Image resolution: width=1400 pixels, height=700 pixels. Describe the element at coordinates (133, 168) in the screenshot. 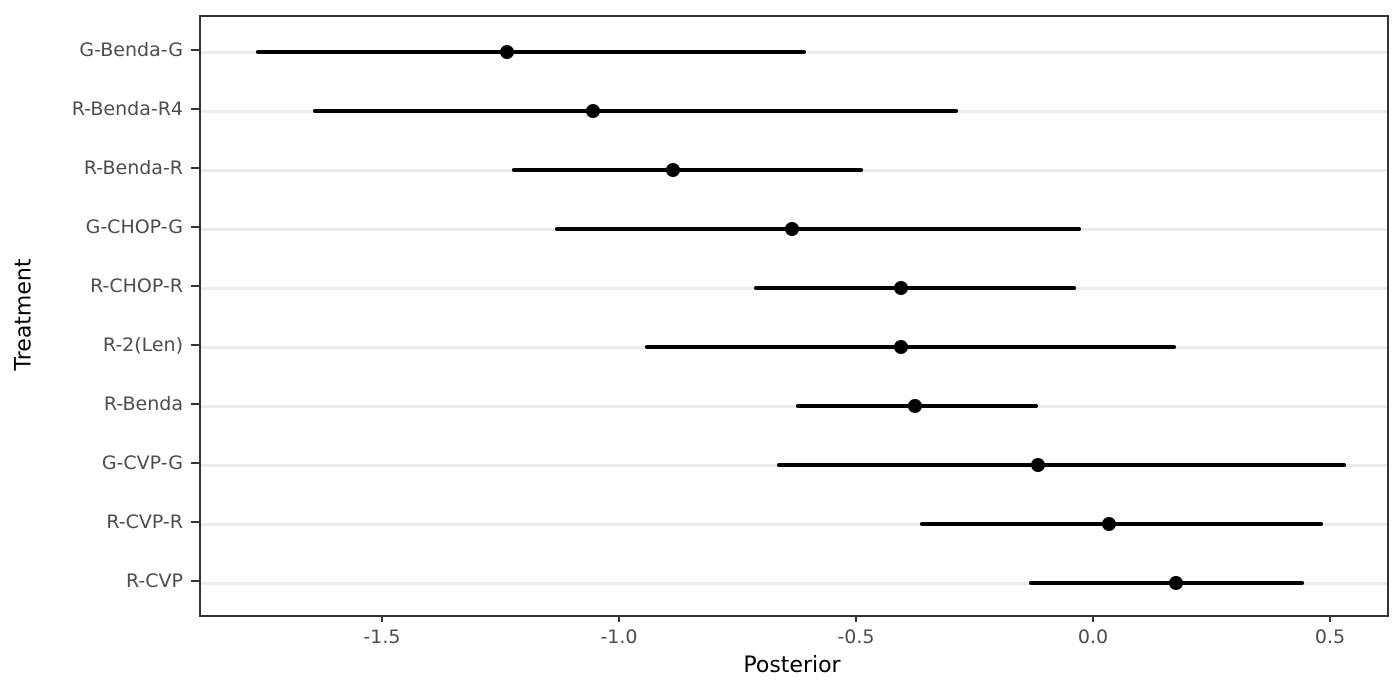

I see `y-axis-label: R-Benda-R` at that location.